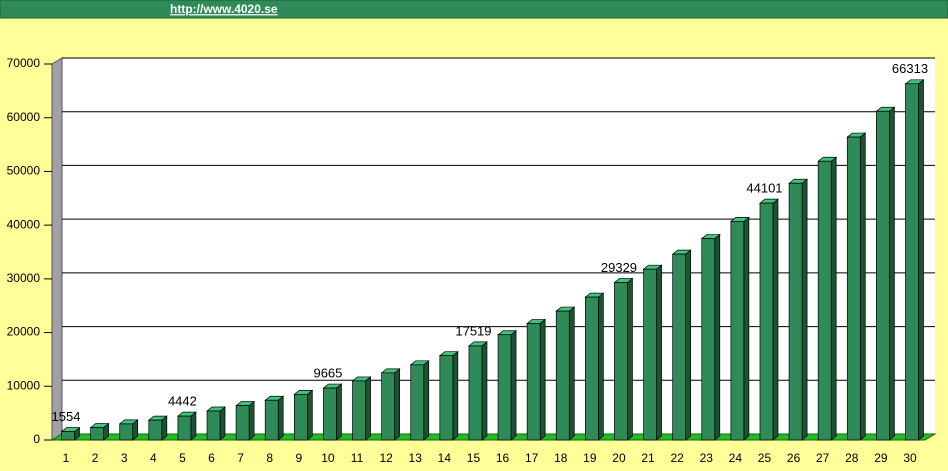 This screenshot has width=948, height=471. What do you see at coordinates (474, 458) in the screenshot?
I see `x-tick-label: 15` at bounding box center [474, 458].